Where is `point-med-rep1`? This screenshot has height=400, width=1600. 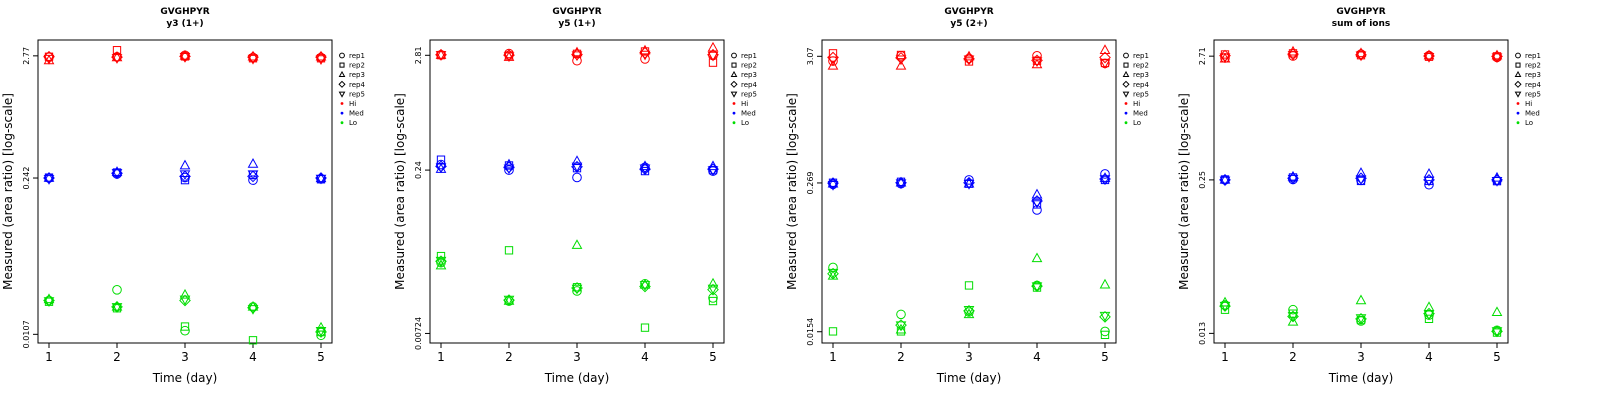 point-med-rep1 is located at coordinates (645, 167).